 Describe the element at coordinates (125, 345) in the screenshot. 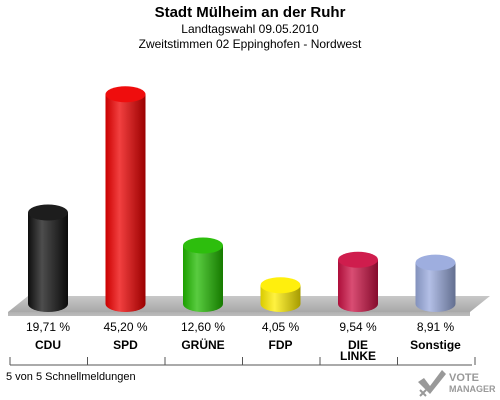

I see `category-label: SPD` at that location.